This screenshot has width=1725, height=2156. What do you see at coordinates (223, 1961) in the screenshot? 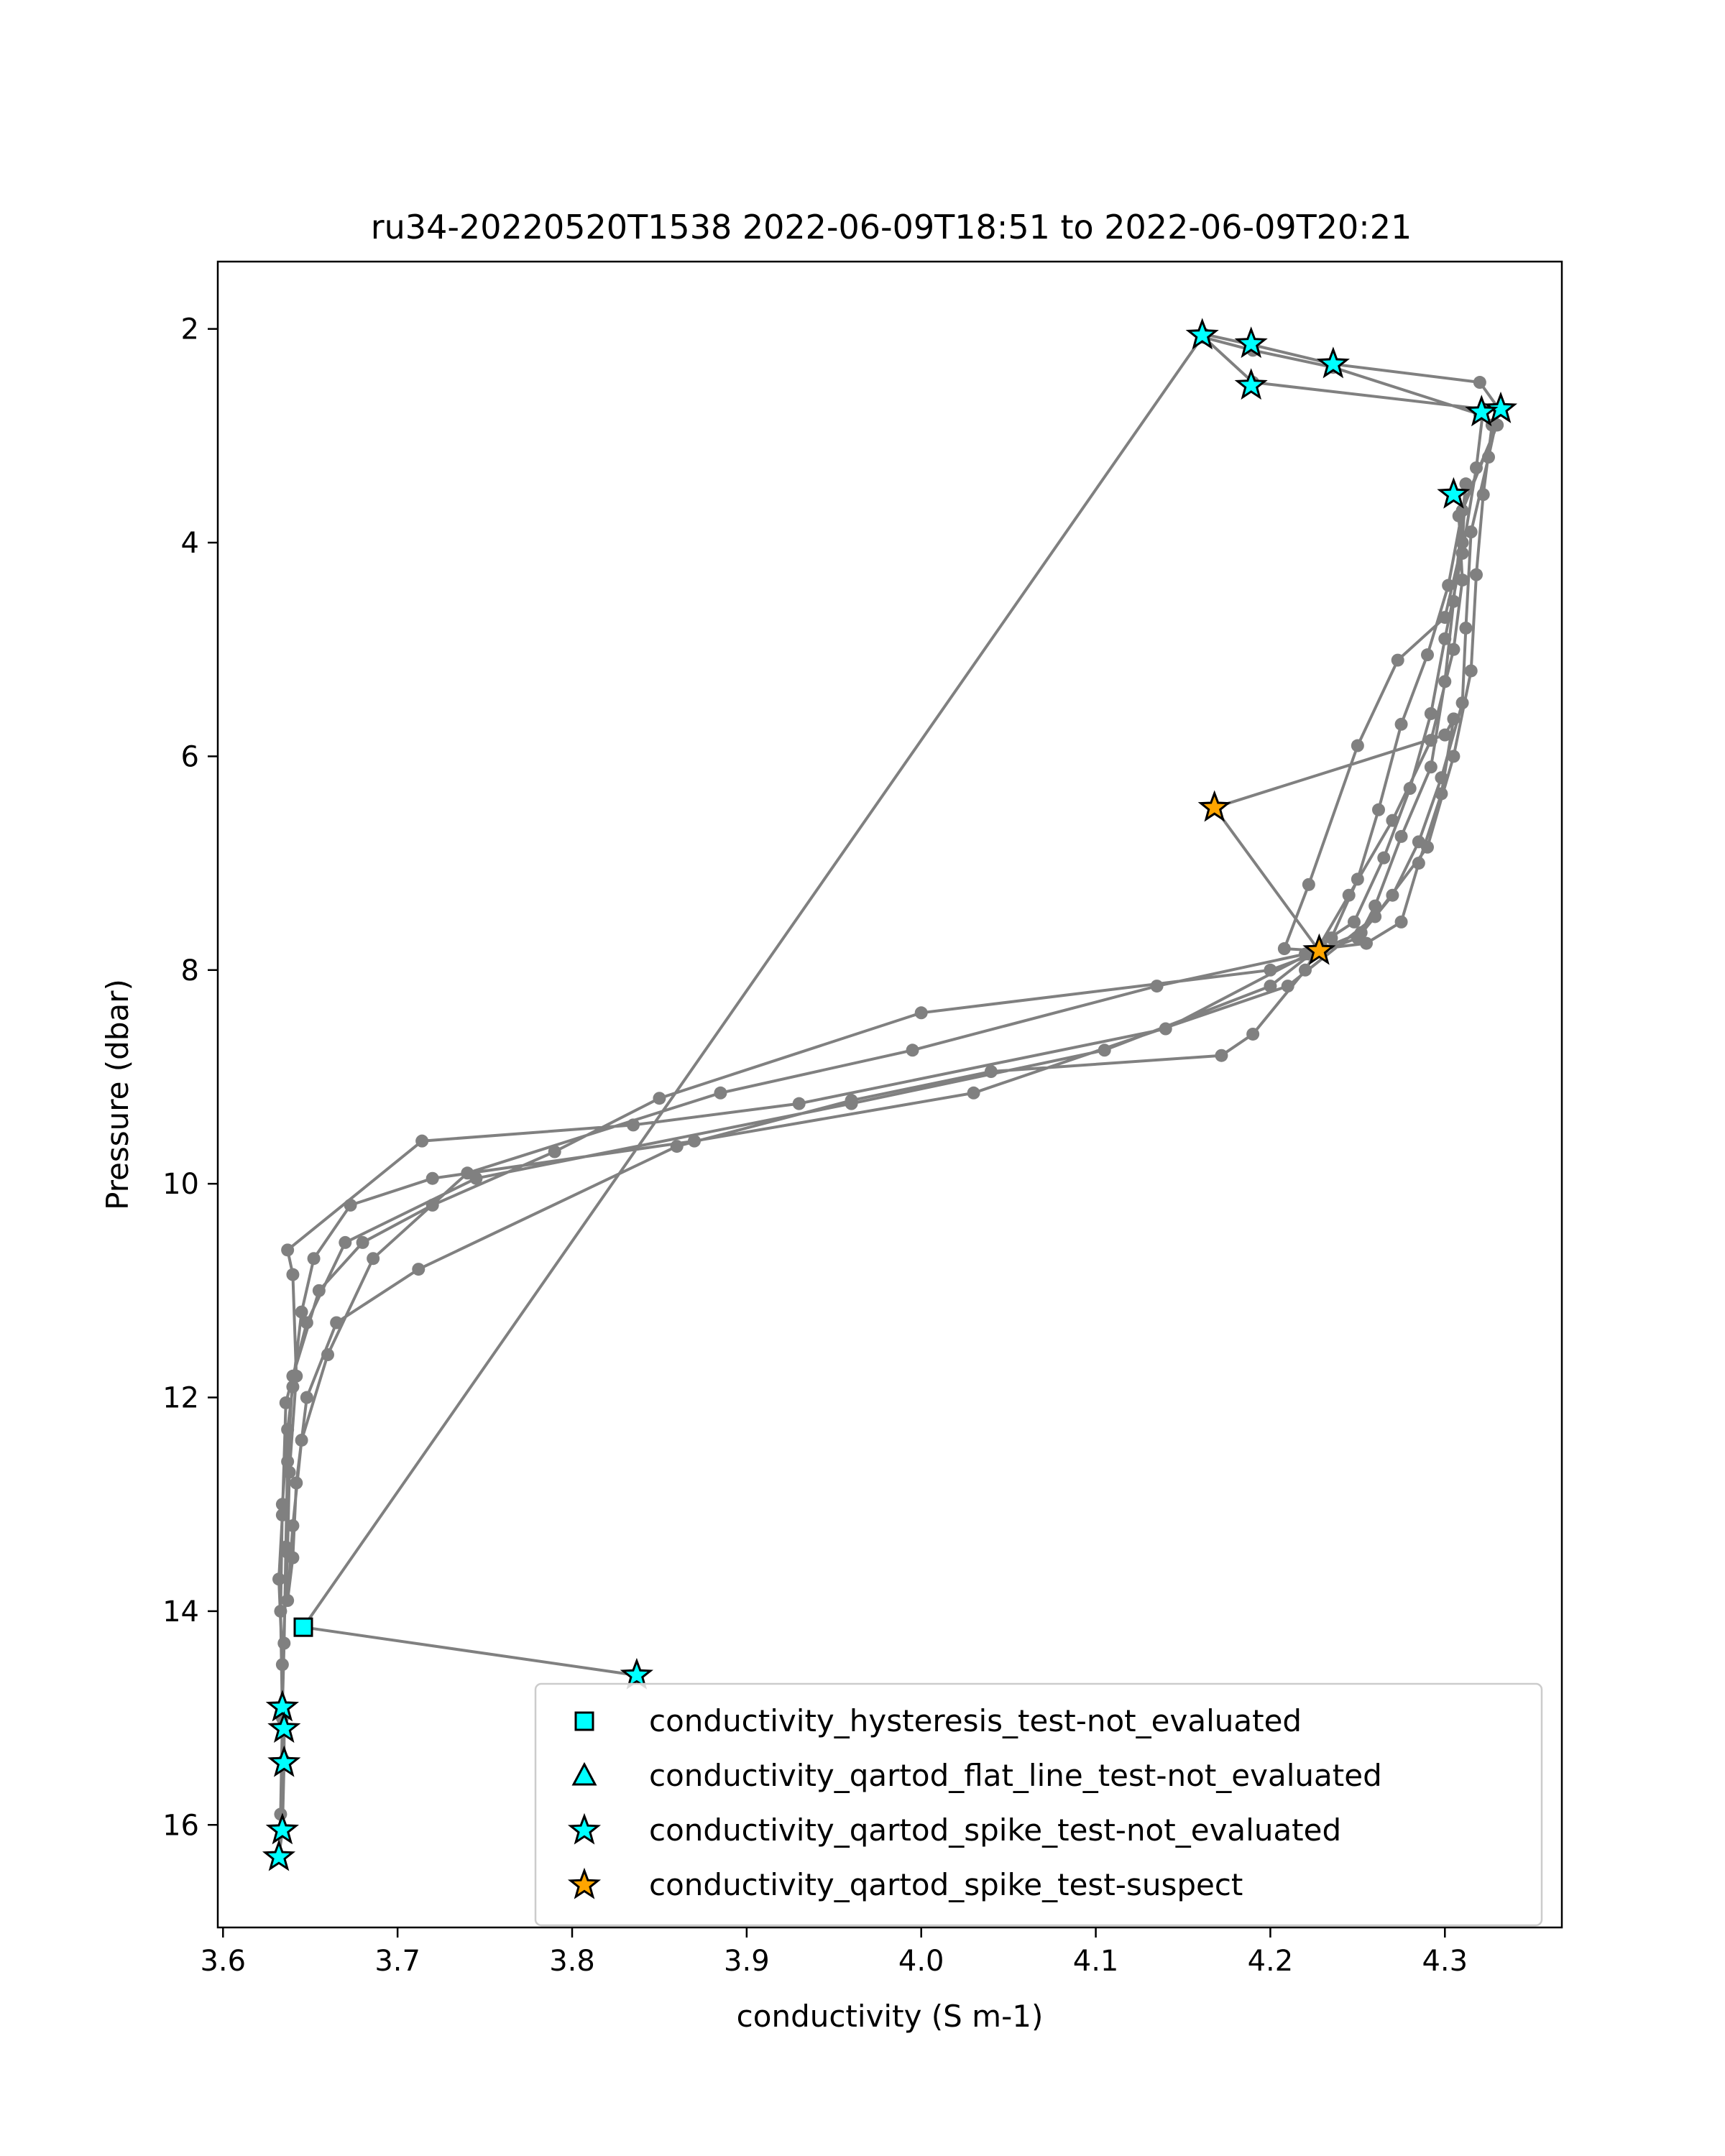
I see `x-tick-label: 3.6` at bounding box center [223, 1961].